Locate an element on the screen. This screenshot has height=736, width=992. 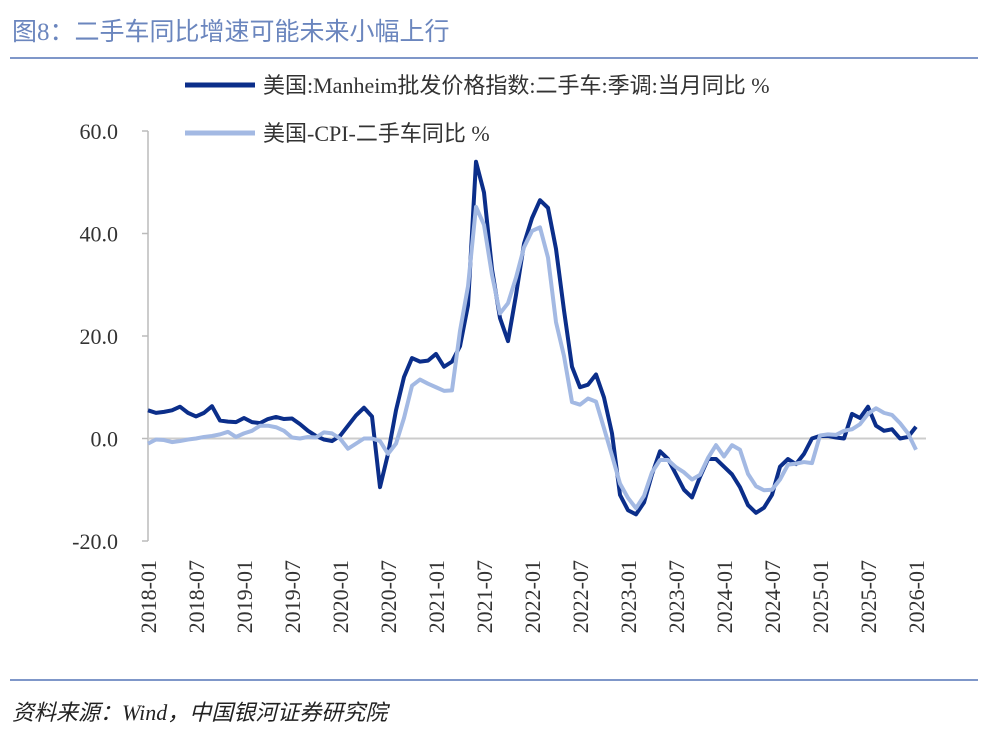
y-tick-label: 0.0 is located at coordinates (105, 439).